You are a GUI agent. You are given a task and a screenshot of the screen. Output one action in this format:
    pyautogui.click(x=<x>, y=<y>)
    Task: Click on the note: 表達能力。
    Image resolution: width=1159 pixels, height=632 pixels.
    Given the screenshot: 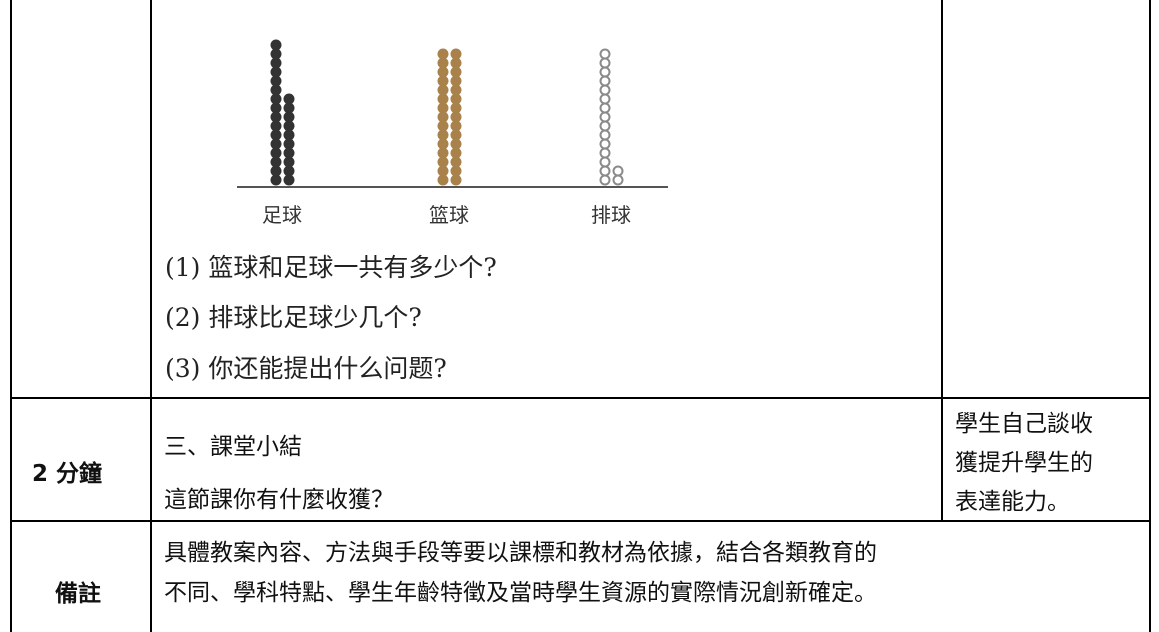 What is the action you would take?
    pyautogui.click(x=1012, y=502)
    